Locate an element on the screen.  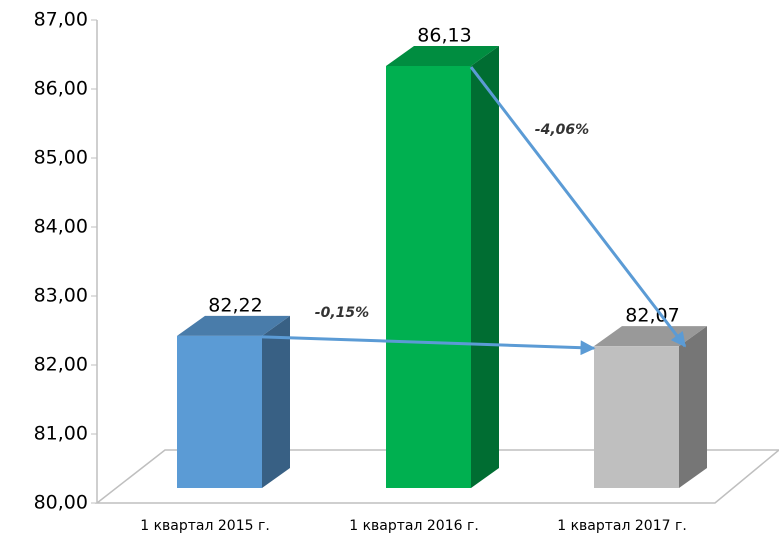
floor is located at coordinates (436, 476).